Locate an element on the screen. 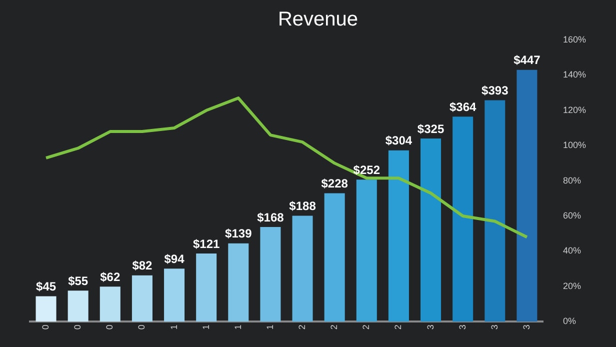 This screenshot has width=616, height=347. y2-tick-label: 140% is located at coordinates (574, 75).